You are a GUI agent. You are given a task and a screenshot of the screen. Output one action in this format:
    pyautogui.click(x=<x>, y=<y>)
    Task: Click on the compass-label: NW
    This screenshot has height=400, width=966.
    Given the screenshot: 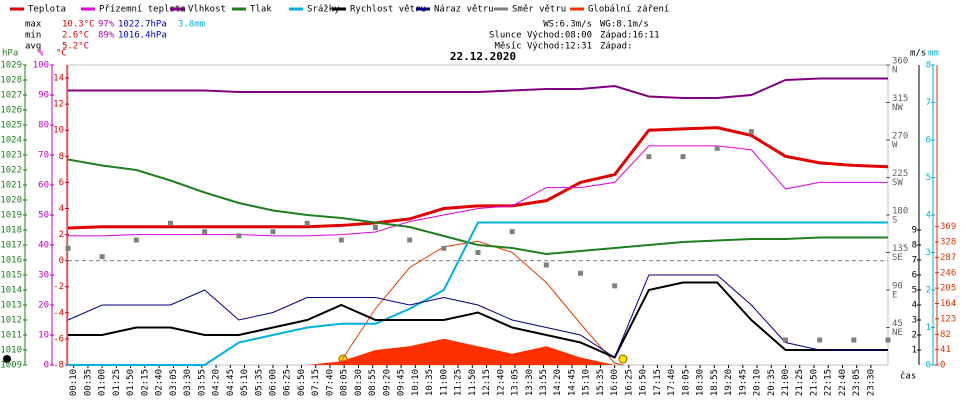 What is the action you would take?
    pyautogui.click(x=897, y=108)
    